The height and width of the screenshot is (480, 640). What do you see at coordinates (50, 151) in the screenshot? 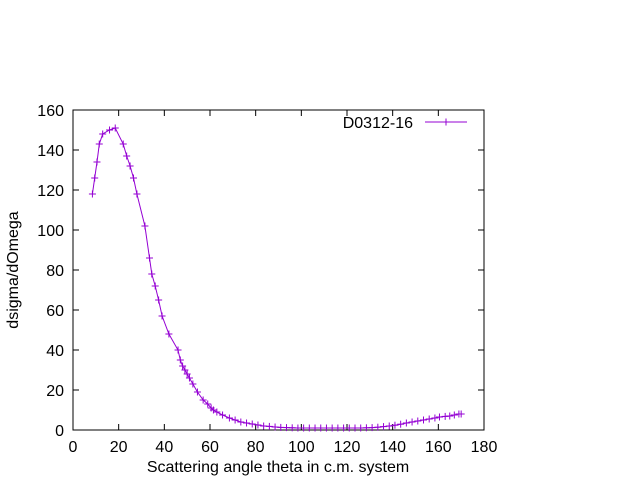
I see `y-tick-label: 140` at bounding box center [50, 151].